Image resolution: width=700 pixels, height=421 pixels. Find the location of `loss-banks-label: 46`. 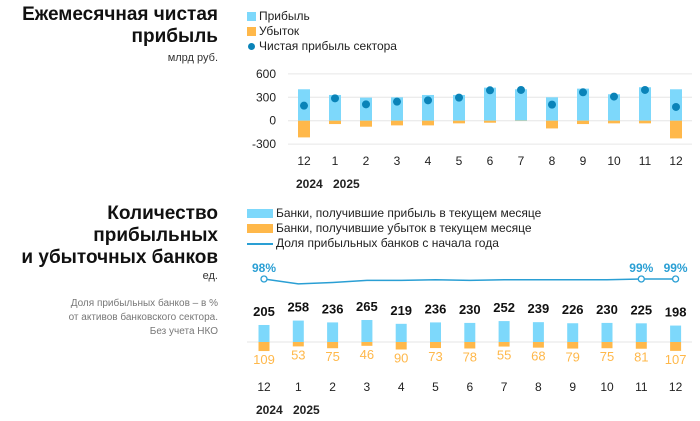

loss-banks-label: 46 is located at coordinates (367, 354).